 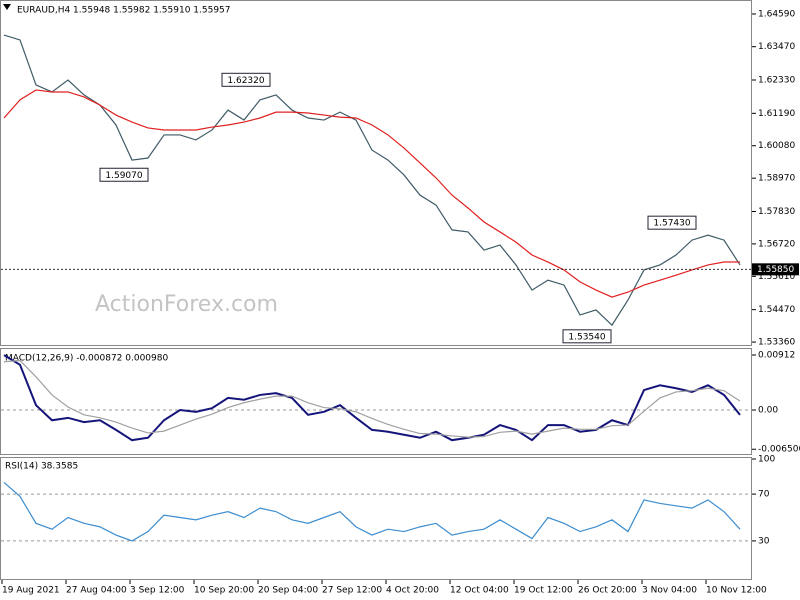 I want to click on x-tick-label: 19 Oct 12:00, so click(x=543, y=591).